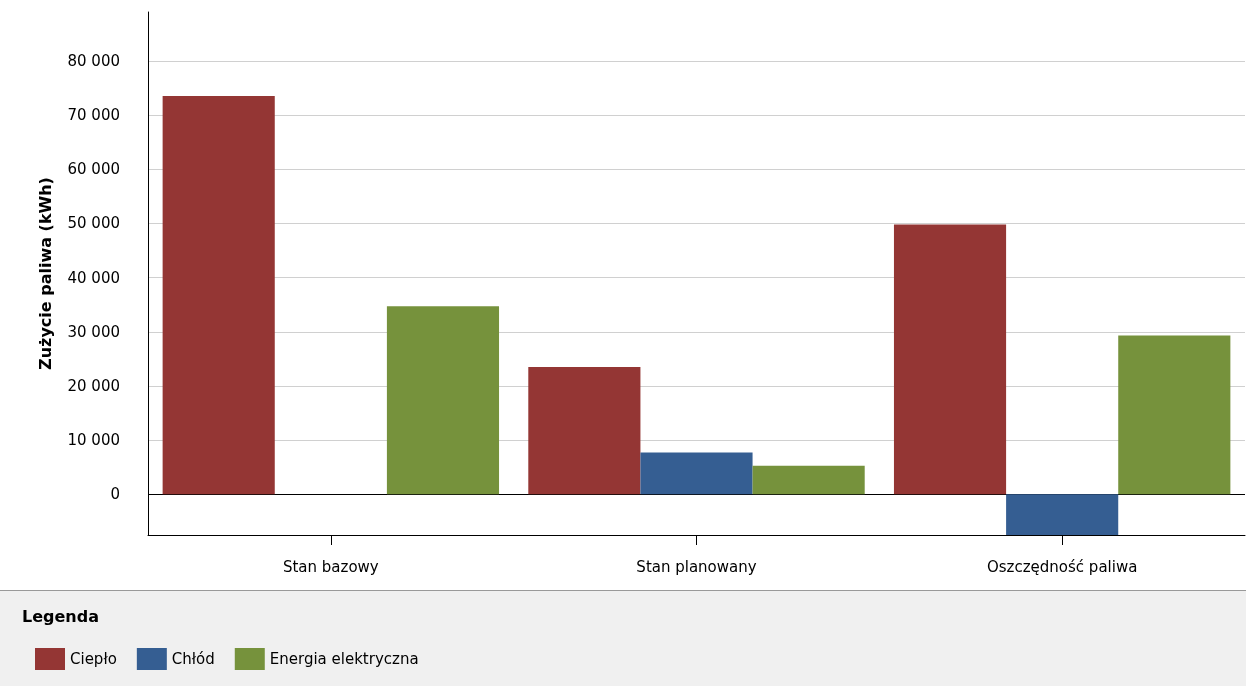 The width and height of the screenshot is (1246, 686). I want to click on y-tick-label: 10 000, so click(93, 440).